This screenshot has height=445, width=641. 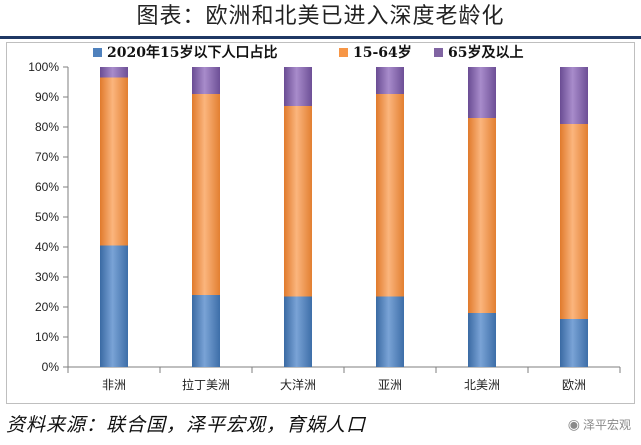 I want to click on y-tick-label: 0%, so click(x=51, y=367).